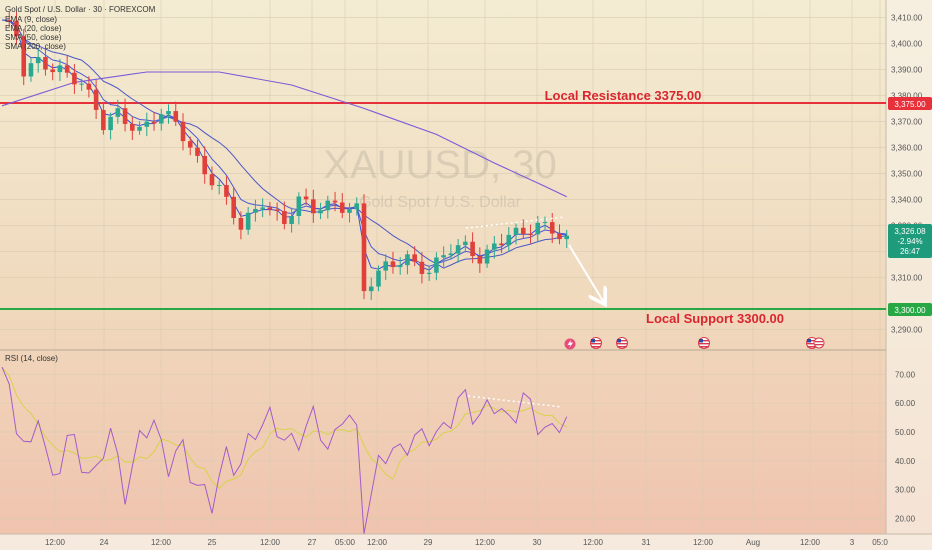 The width and height of the screenshot is (932, 550). What do you see at coordinates (515, 222) in the screenshot?
I see `price-trendline-dotted` at bounding box center [515, 222].